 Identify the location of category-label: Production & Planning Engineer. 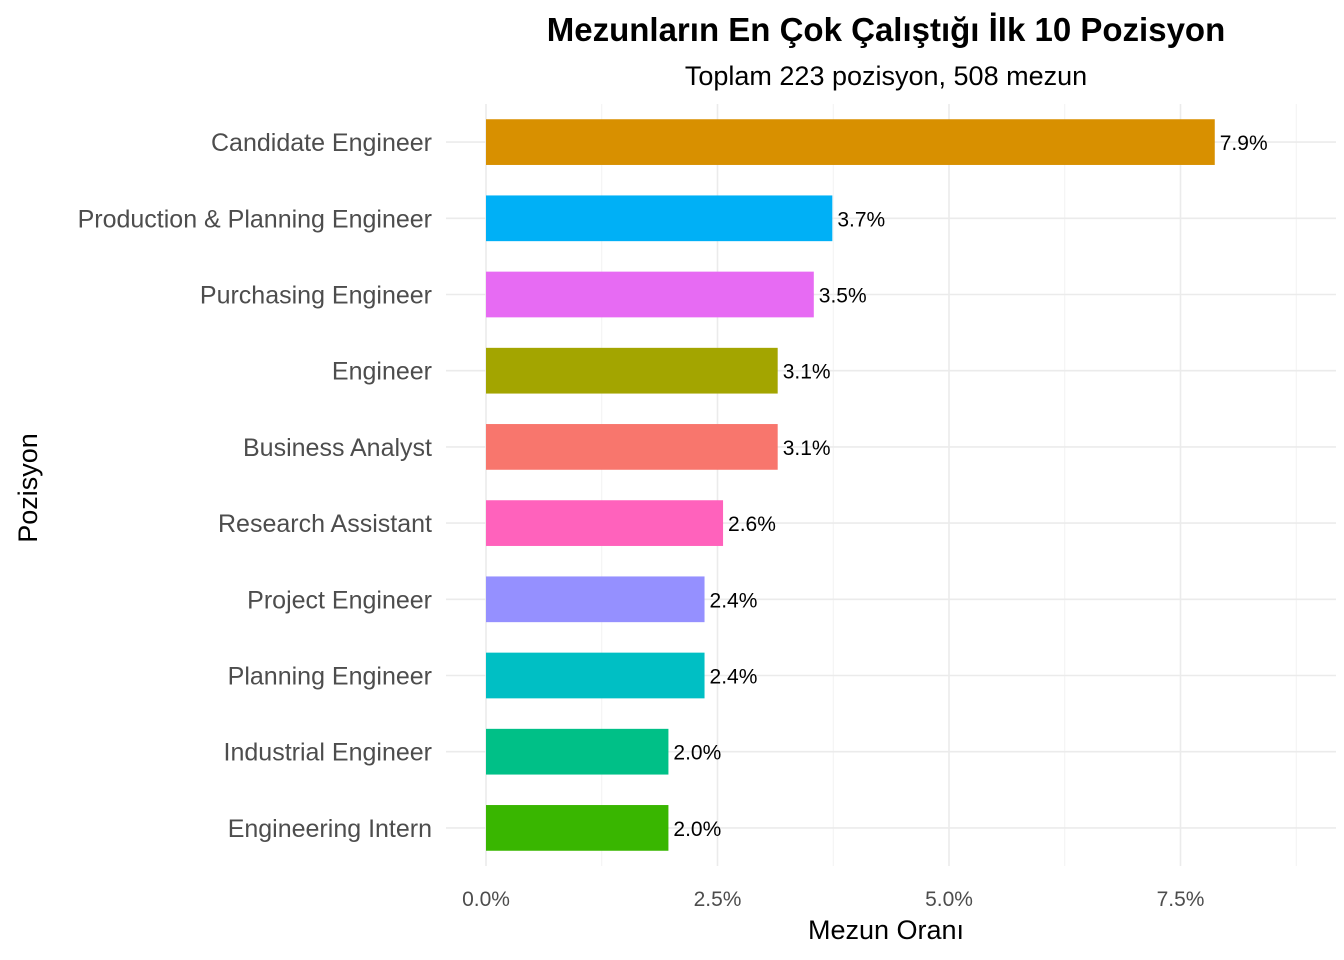
(255, 219).